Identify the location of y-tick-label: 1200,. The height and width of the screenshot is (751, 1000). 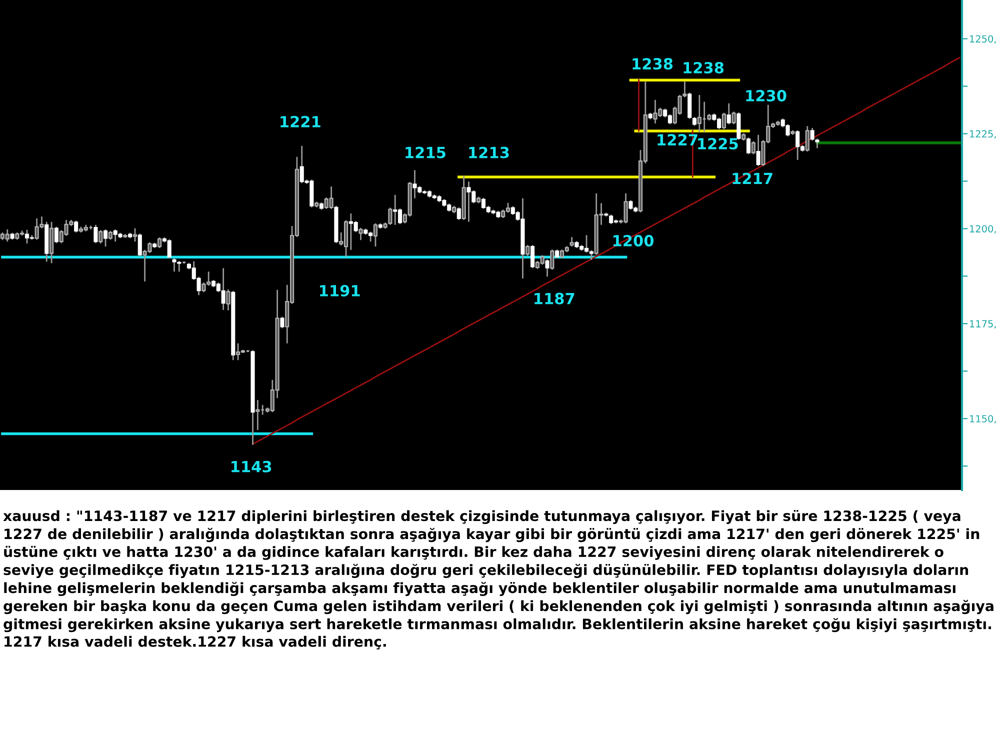
(983, 229).